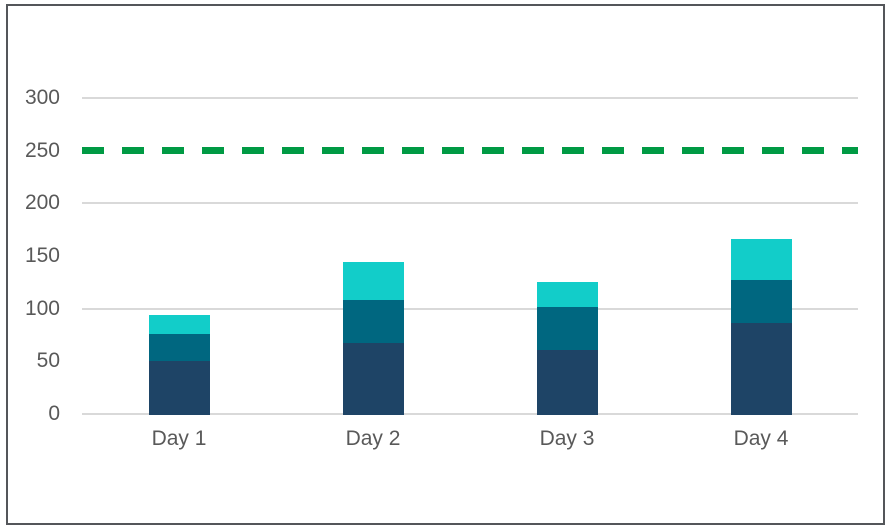  Describe the element at coordinates (48, 361) in the screenshot. I see `y-tick-label-50: 50` at that location.